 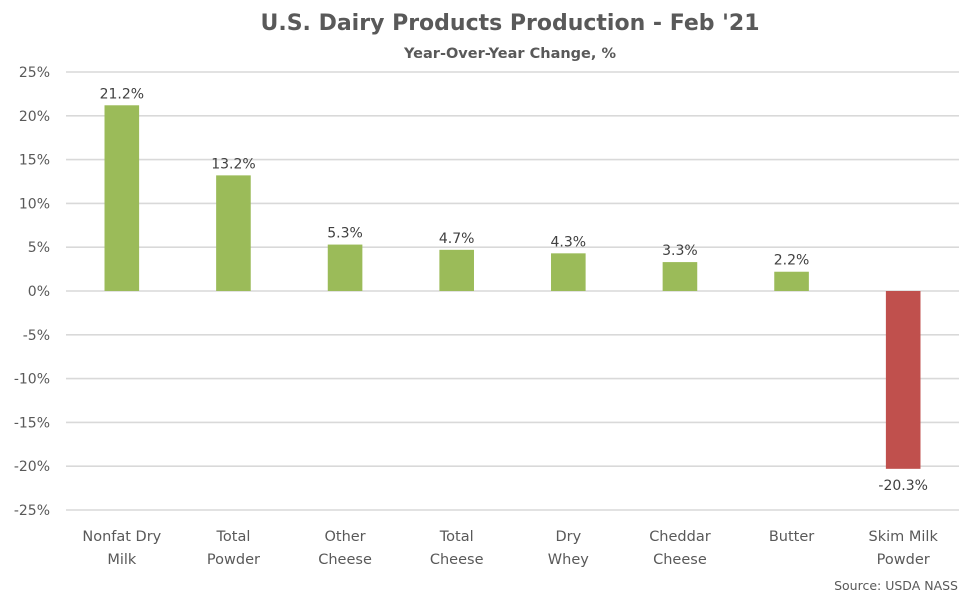 What do you see at coordinates (34, 73) in the screenshot?
I see `y-tick-label: 25%` at bounding box center [34, 73].